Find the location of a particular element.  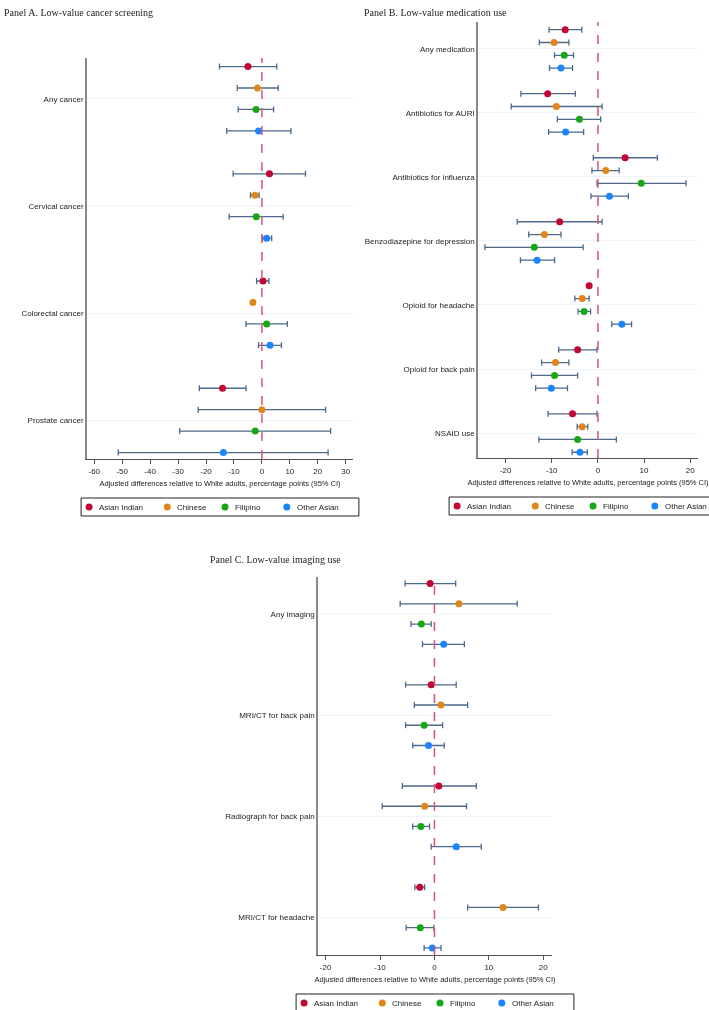

y-tick-label: Opioid for headache is located at coordinates (439, 305).